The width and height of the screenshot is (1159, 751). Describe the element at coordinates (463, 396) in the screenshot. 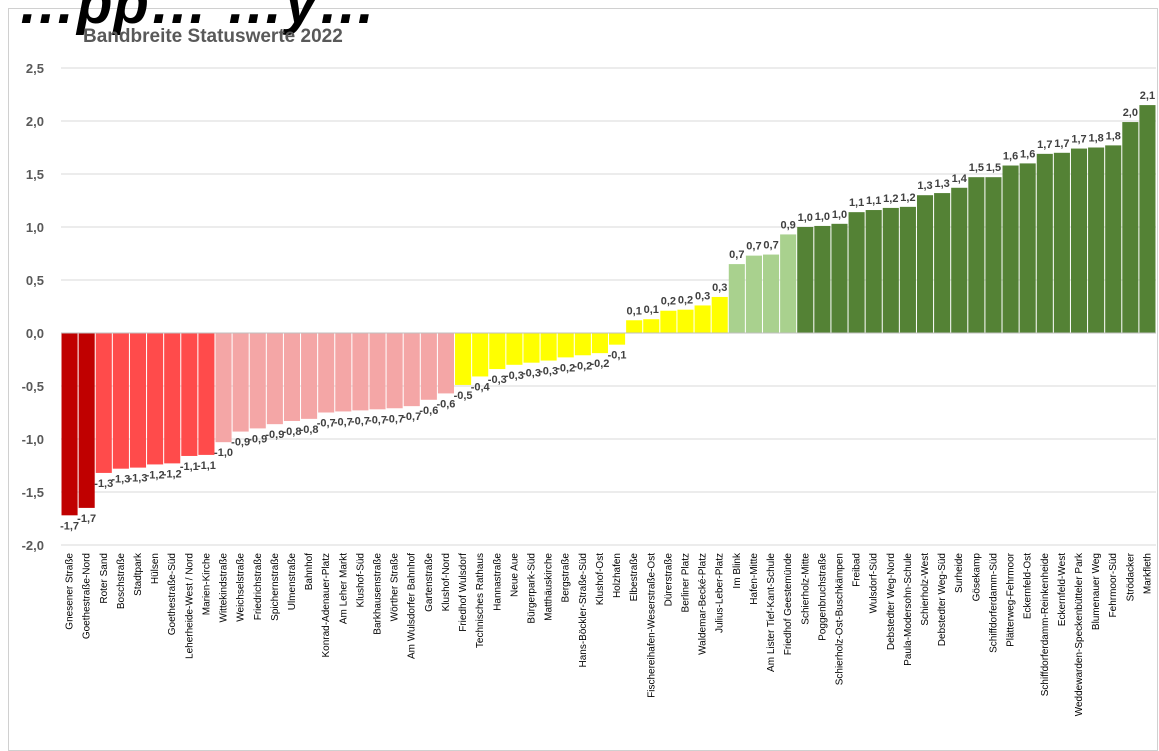

I see `data-label: -0,5` at that location.